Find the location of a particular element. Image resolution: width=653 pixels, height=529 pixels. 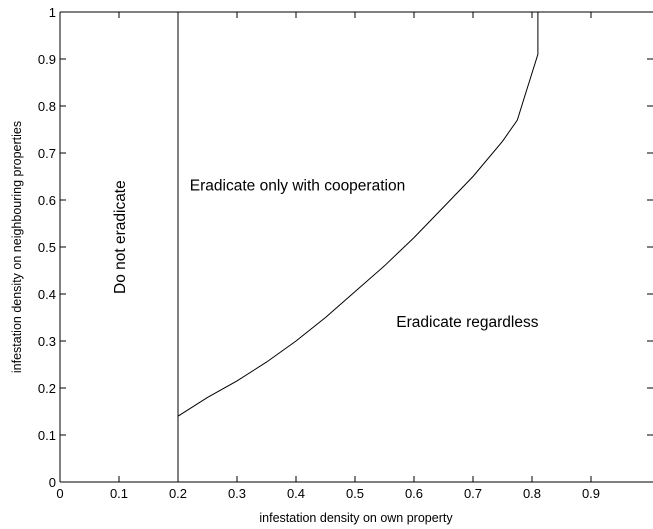

x-tick-label: 0.7 is located at coordinates (473, 493).